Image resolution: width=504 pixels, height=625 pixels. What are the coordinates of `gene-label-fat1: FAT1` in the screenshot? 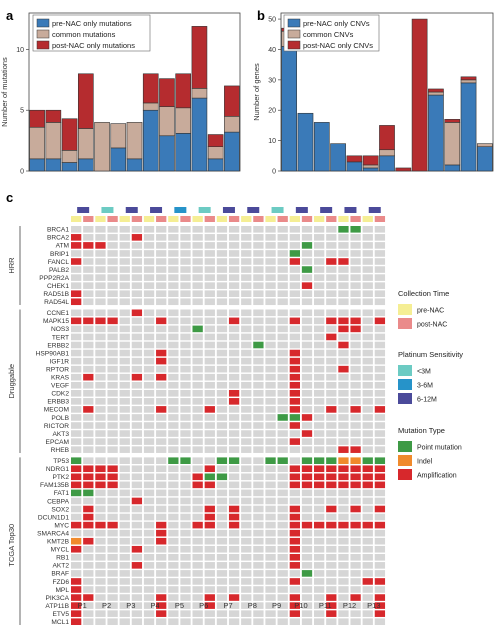 It's located at (62, 493).